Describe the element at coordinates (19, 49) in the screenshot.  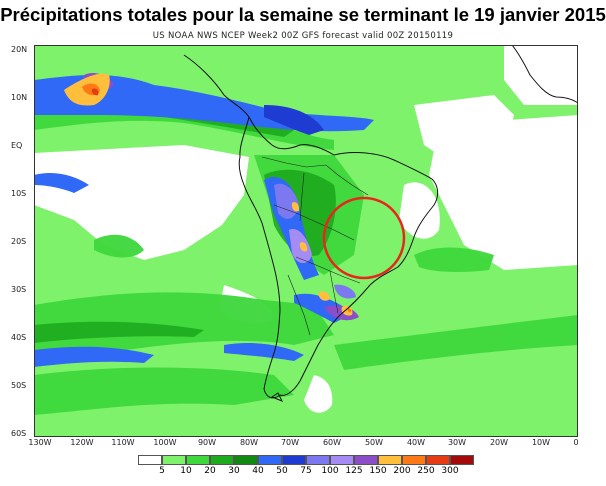
I see `lat-label-20n: 20N` at that location.